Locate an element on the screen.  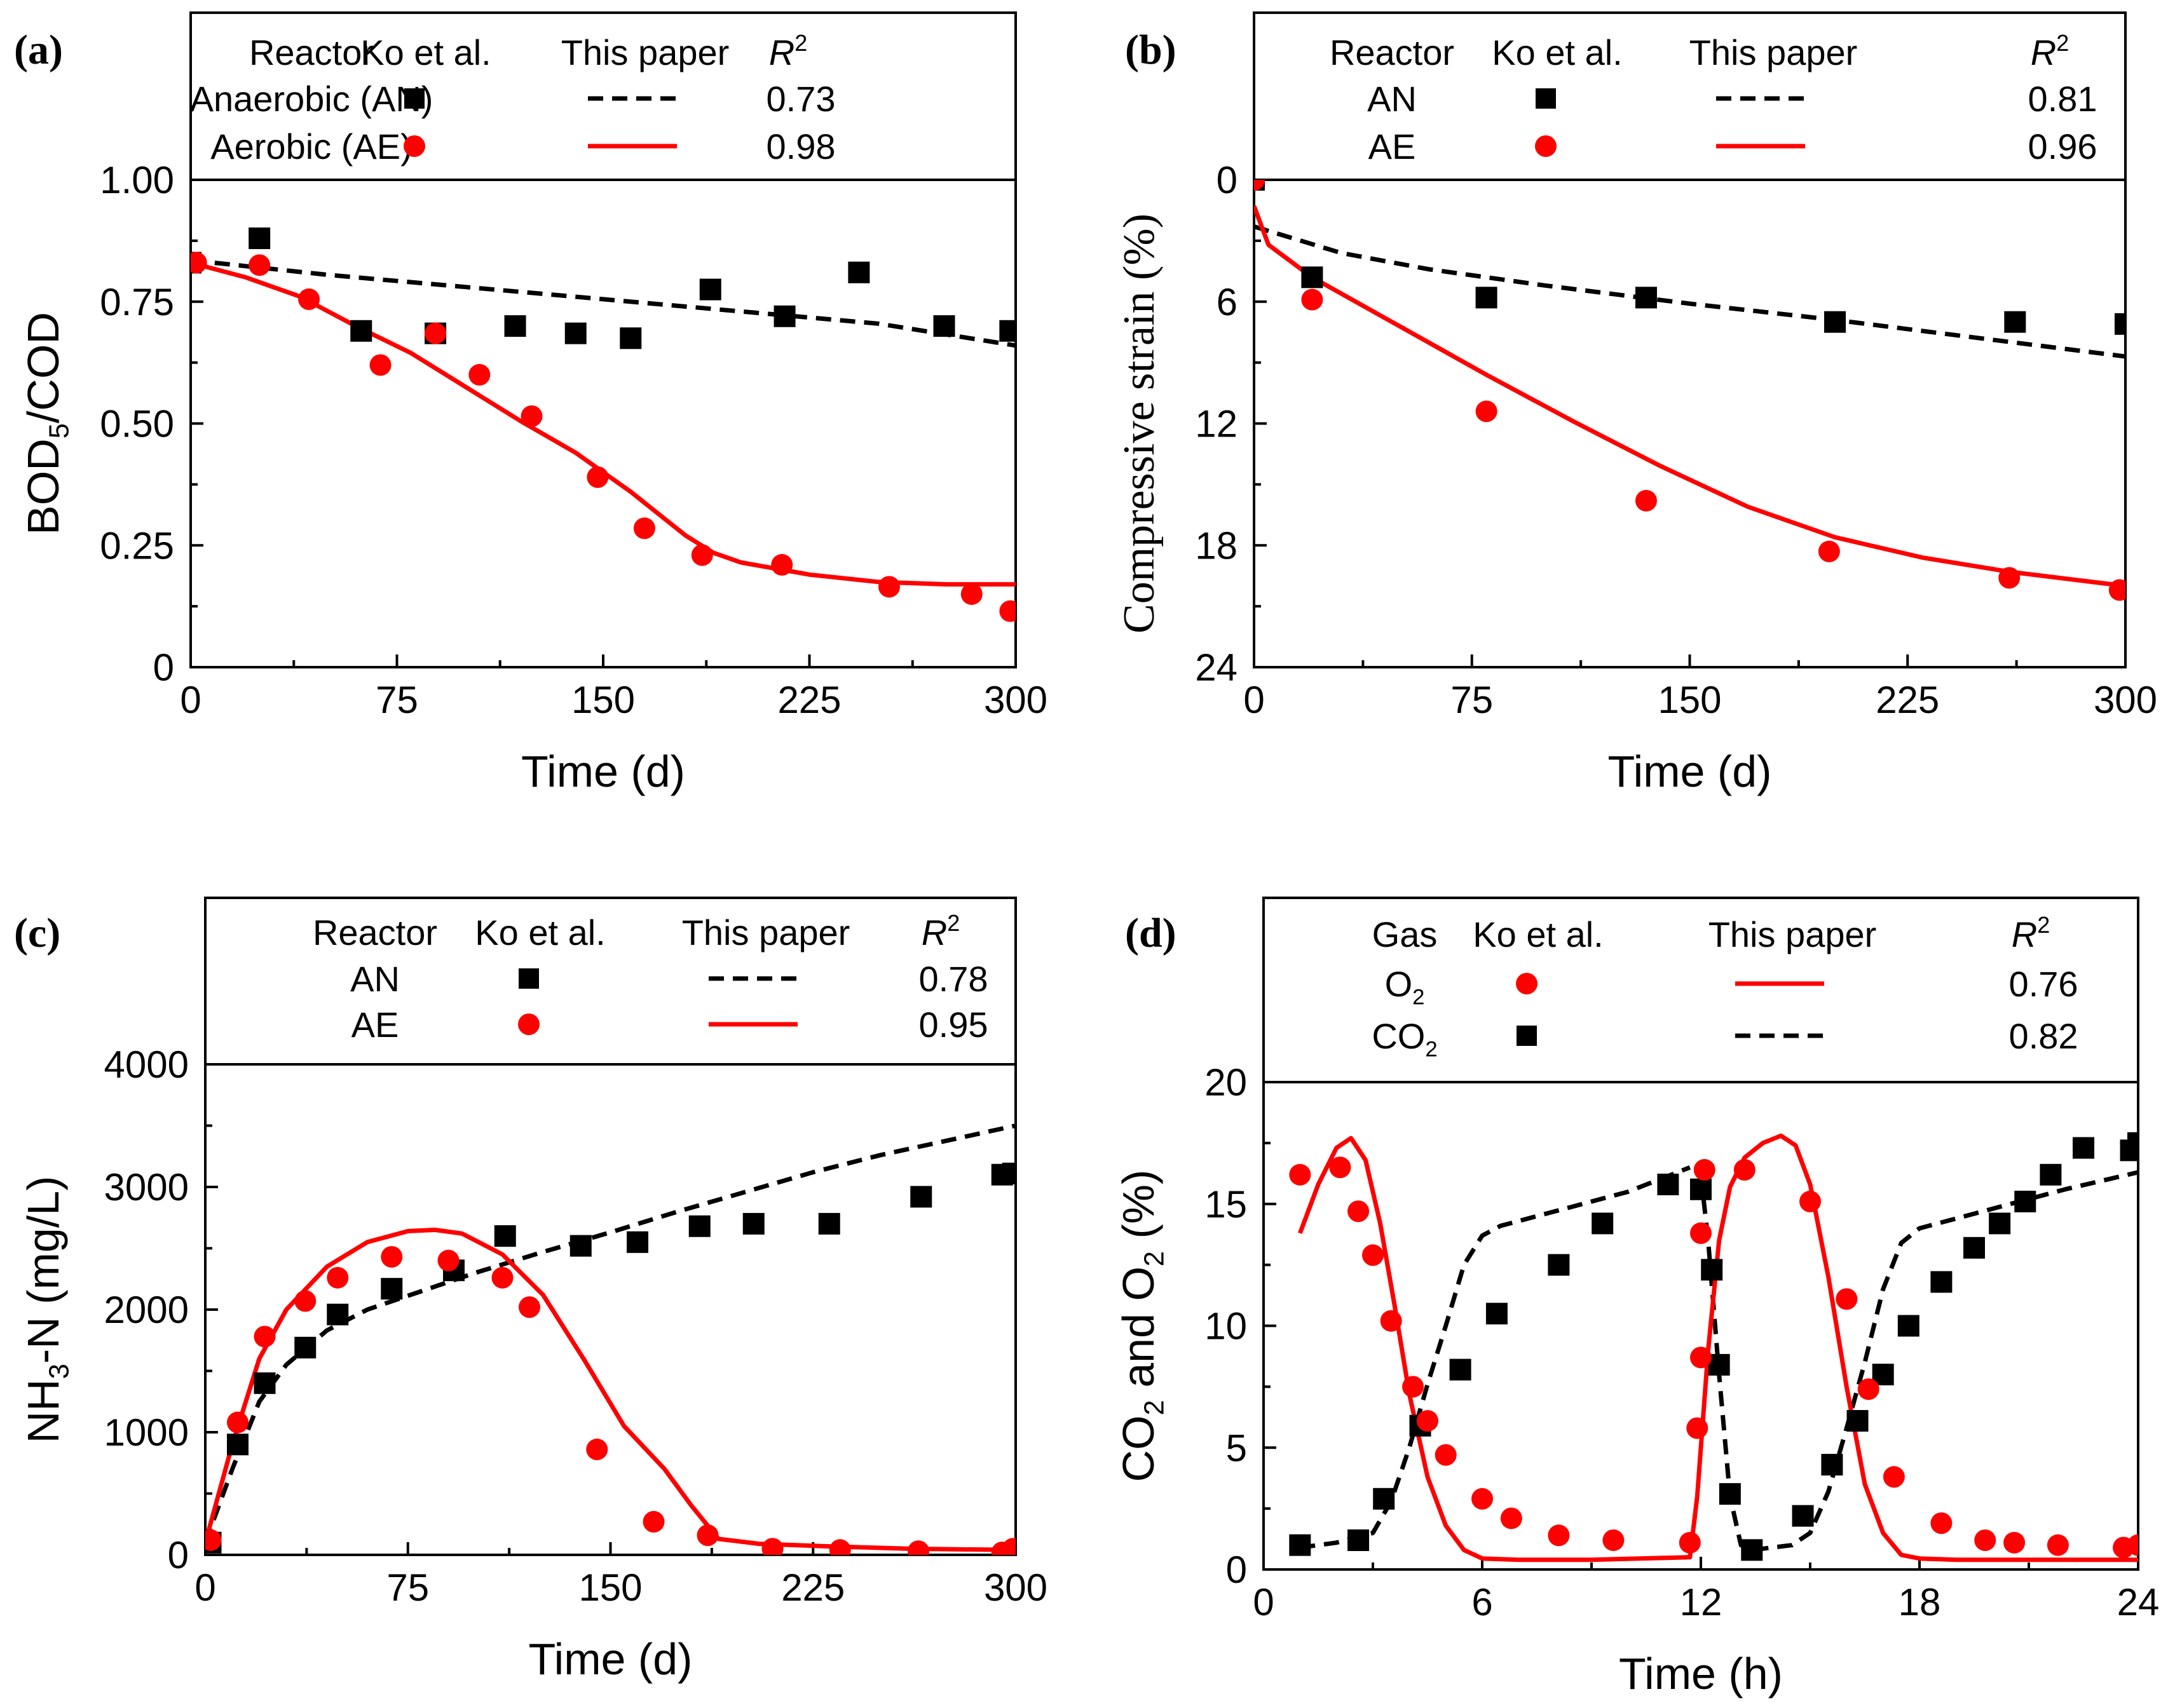
legend-label: Anaerobic (AN) is located at coordinates (311, 99).